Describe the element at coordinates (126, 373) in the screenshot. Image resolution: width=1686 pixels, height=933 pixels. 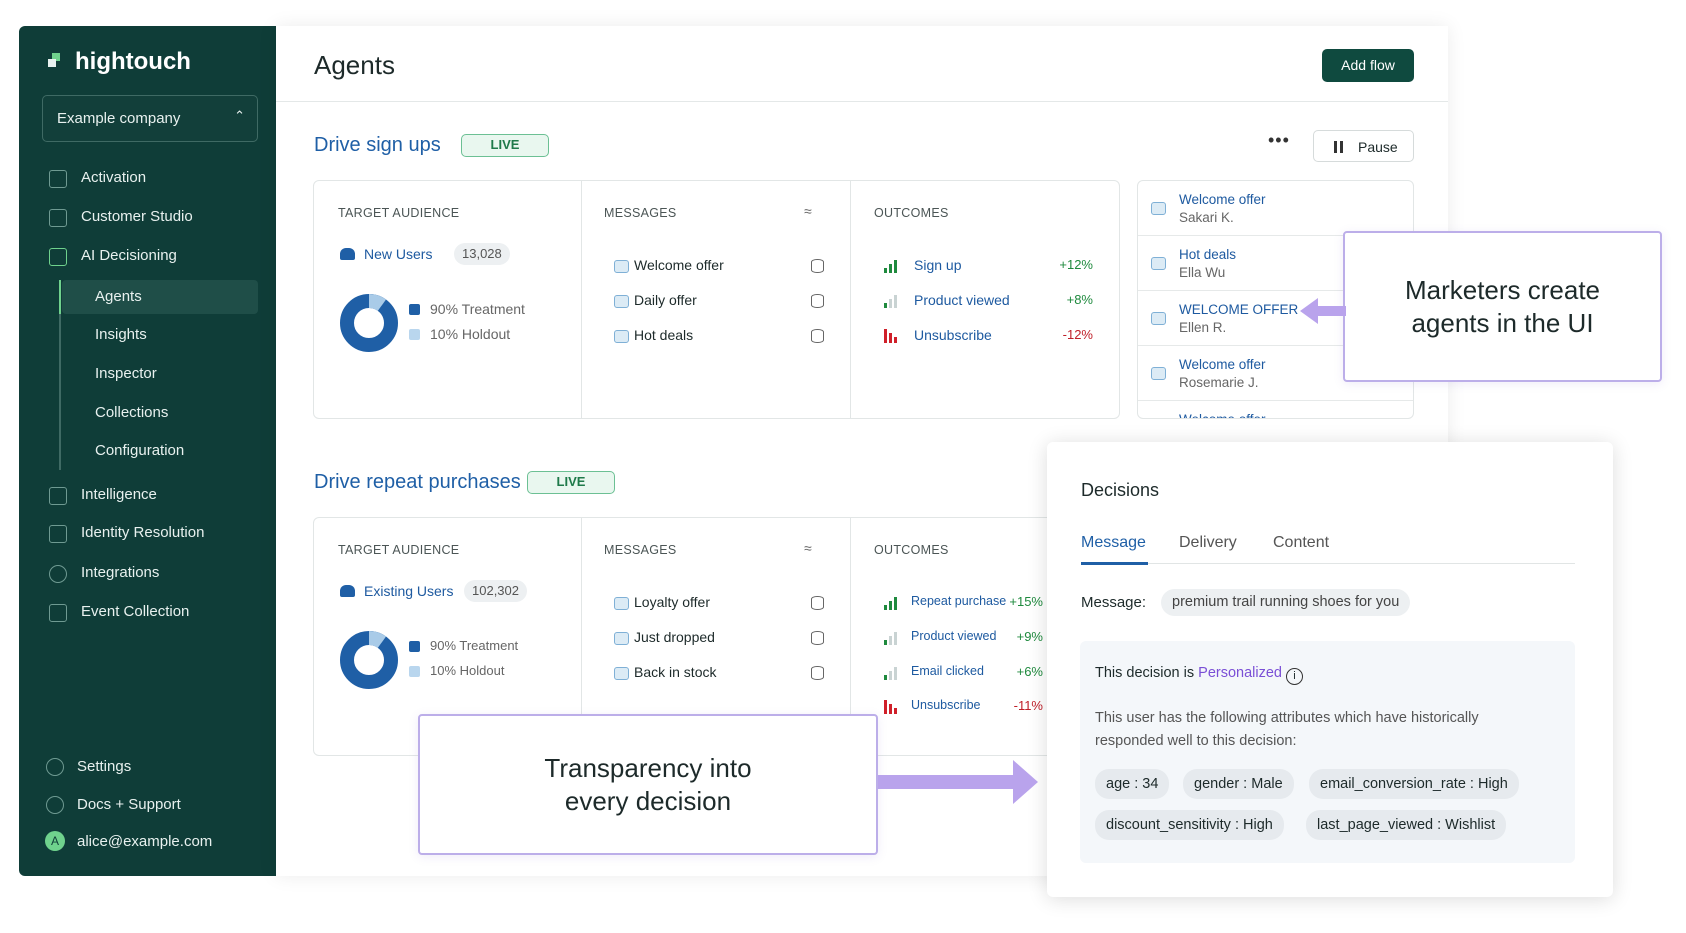
I see `subnav-item: Inspector` at that location.